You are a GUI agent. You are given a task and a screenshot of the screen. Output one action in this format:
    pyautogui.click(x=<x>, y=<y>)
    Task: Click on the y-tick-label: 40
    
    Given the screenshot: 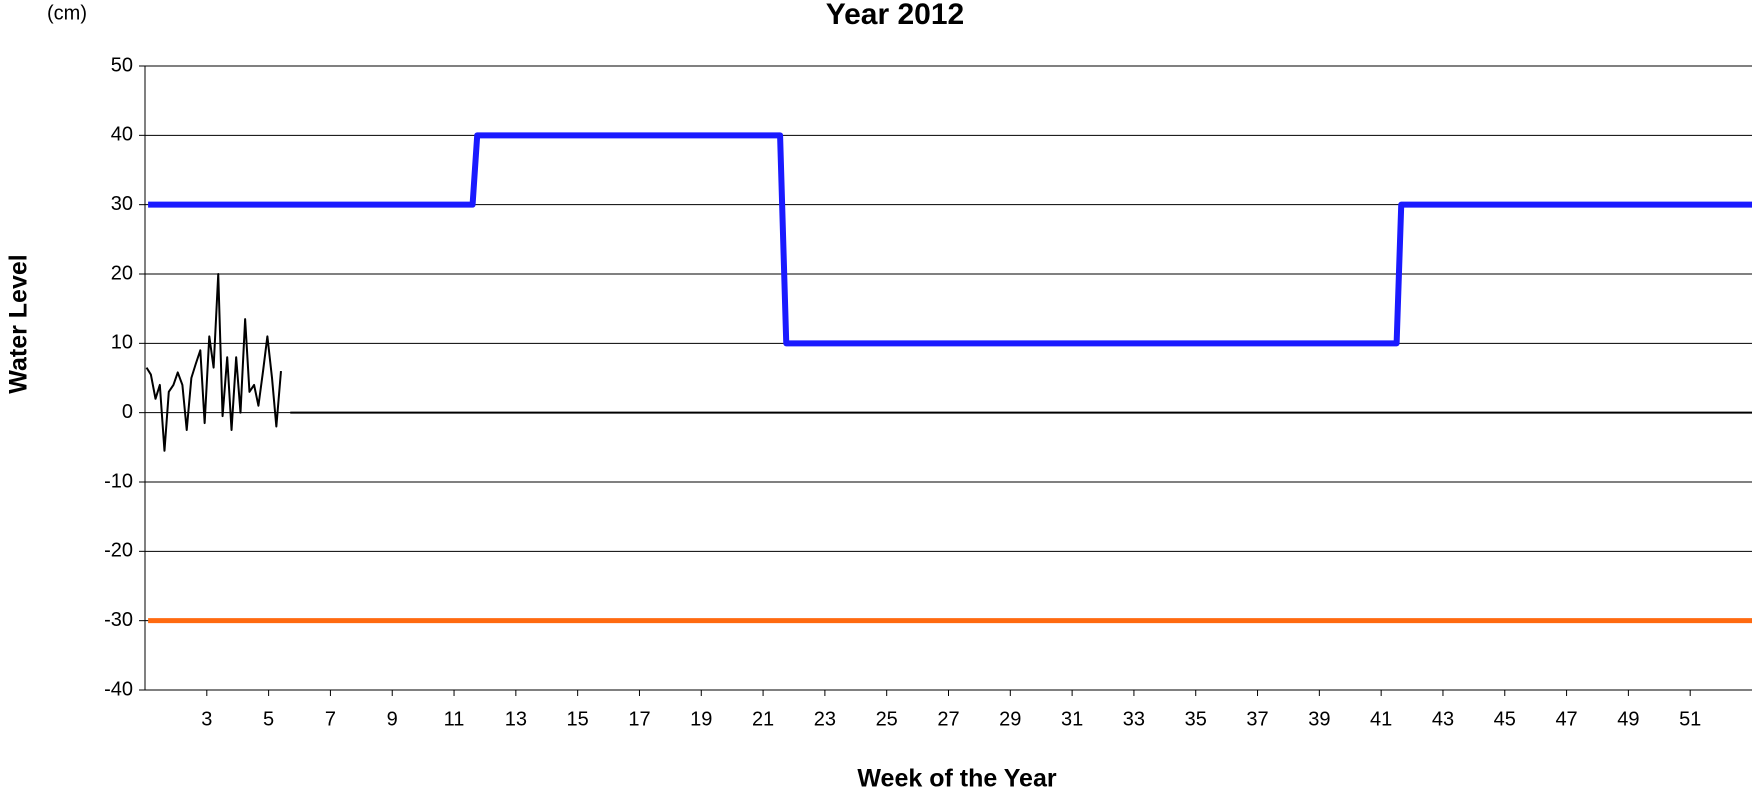 What is the action you would take?
    pyautogui.click(x=122, y=135)
    